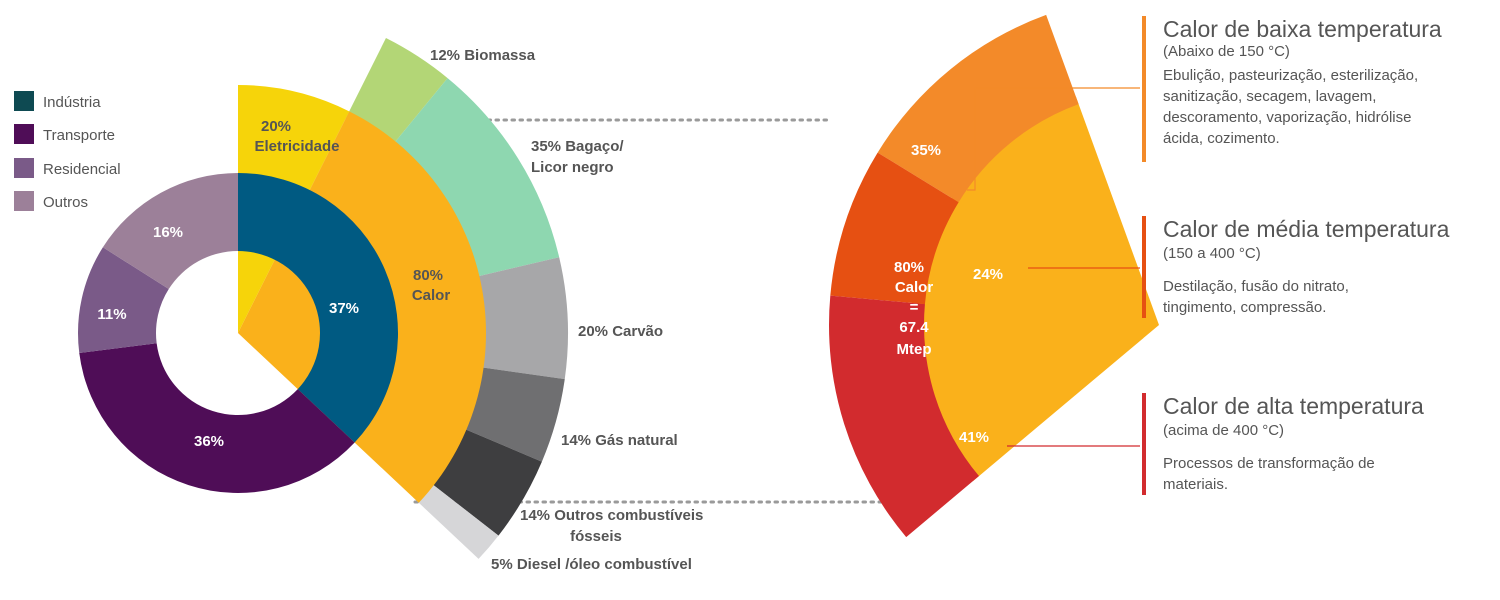 The width and height of the screenshot is (1500, 600). What do you see at coordinates (1037, 289) in the screenshot?
I see `heat-center-sector` at bounding box center [1037, 289].